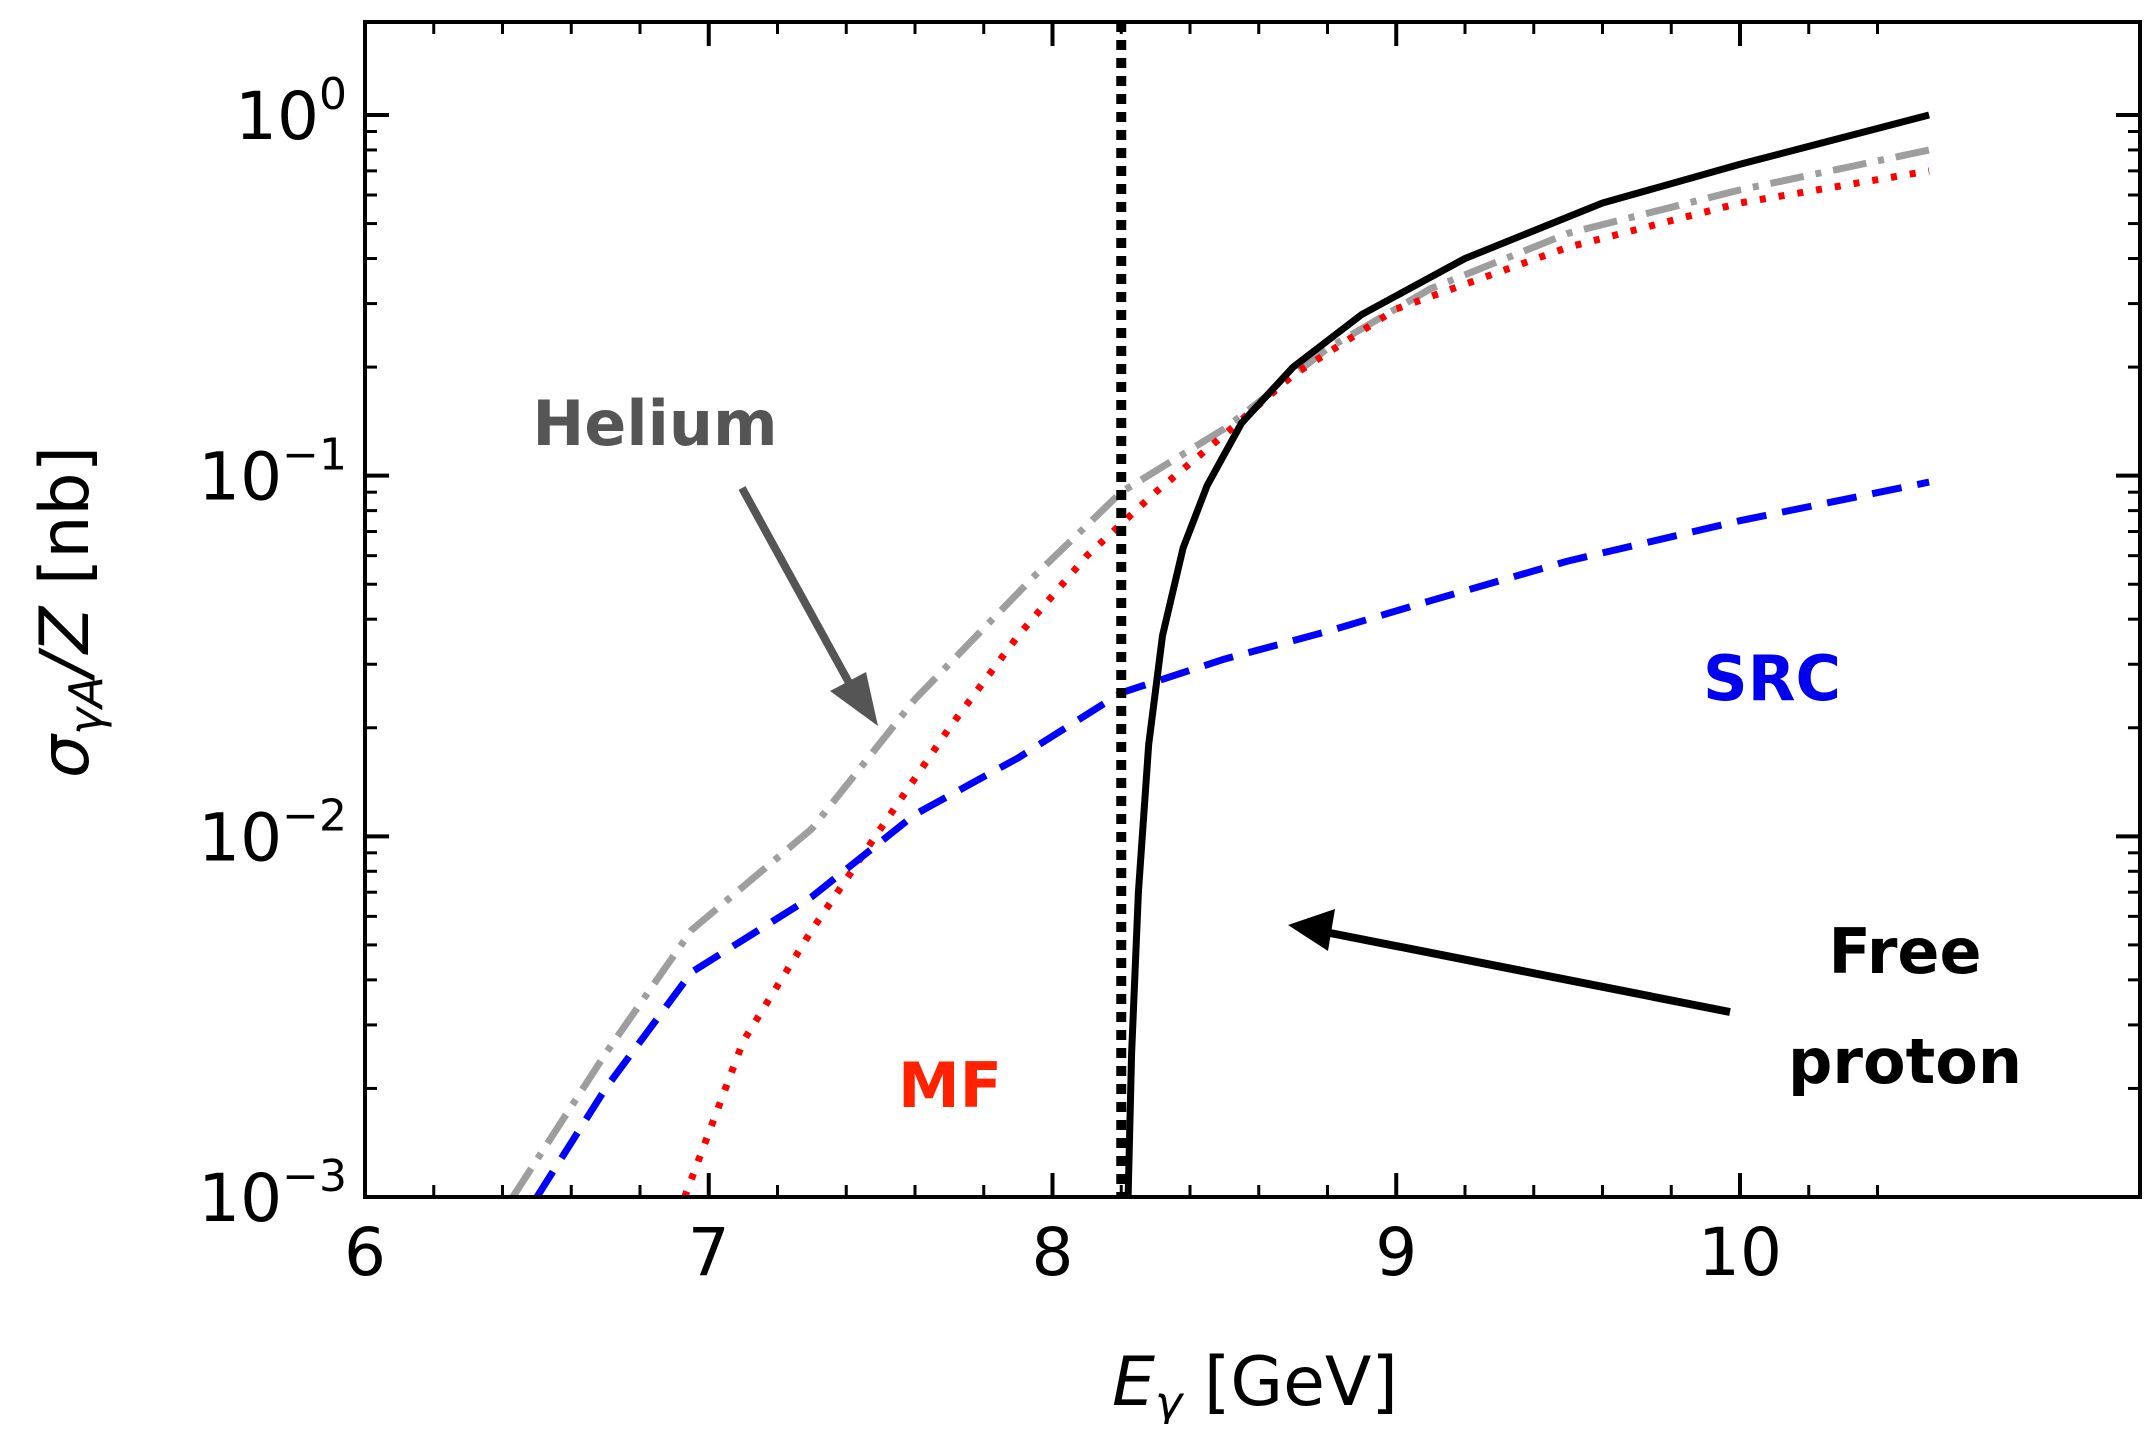 The width and height of the screenshot is (2150, 1429). What do you see at coordinates (272, 473) in the screenshot?
I see `y-tick-label-2: 10⁻¹` at bounding box center [272, 473].